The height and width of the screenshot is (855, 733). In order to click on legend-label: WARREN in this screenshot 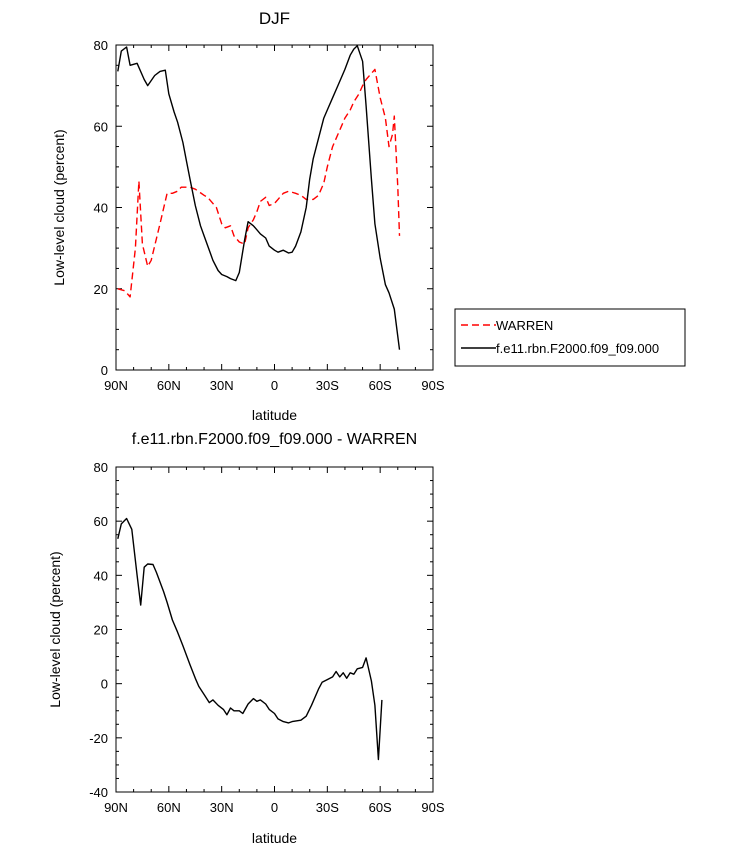, I will do `click(524, 325)`.